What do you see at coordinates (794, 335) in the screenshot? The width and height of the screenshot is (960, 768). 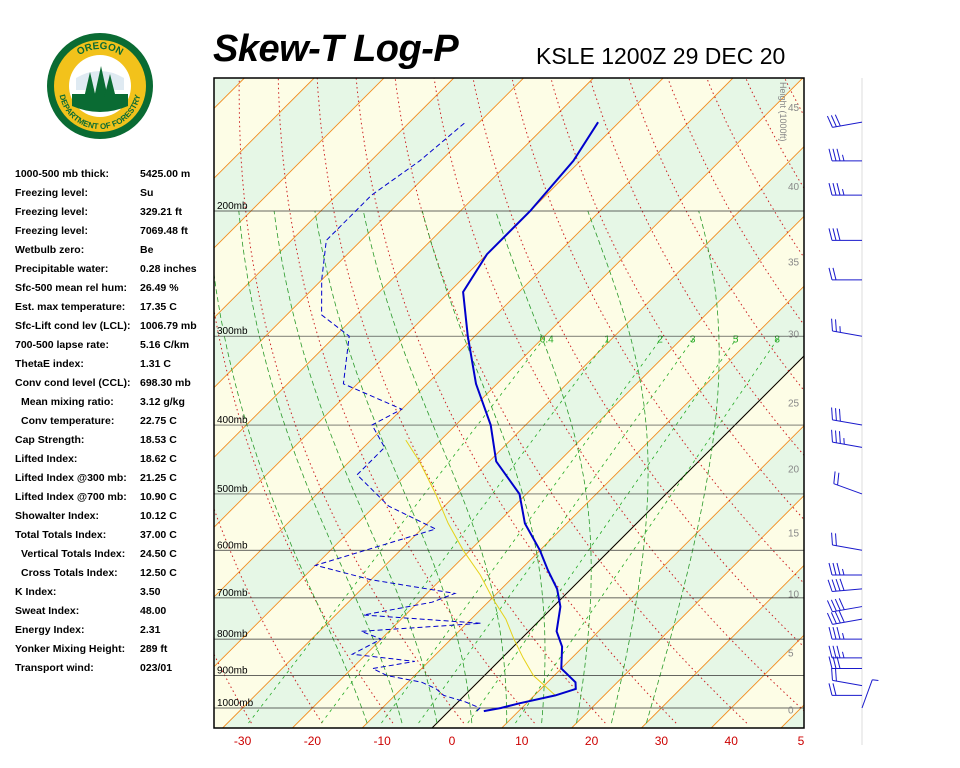 I see `height-tick-label: 30` at bounding box center [794, 335].